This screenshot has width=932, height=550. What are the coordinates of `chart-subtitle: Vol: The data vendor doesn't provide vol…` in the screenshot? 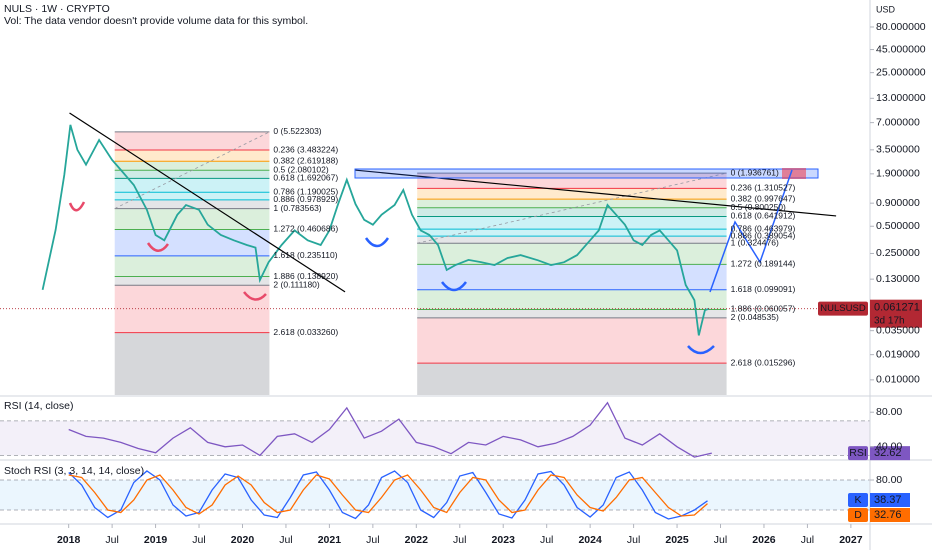 It's located at (156, 21).